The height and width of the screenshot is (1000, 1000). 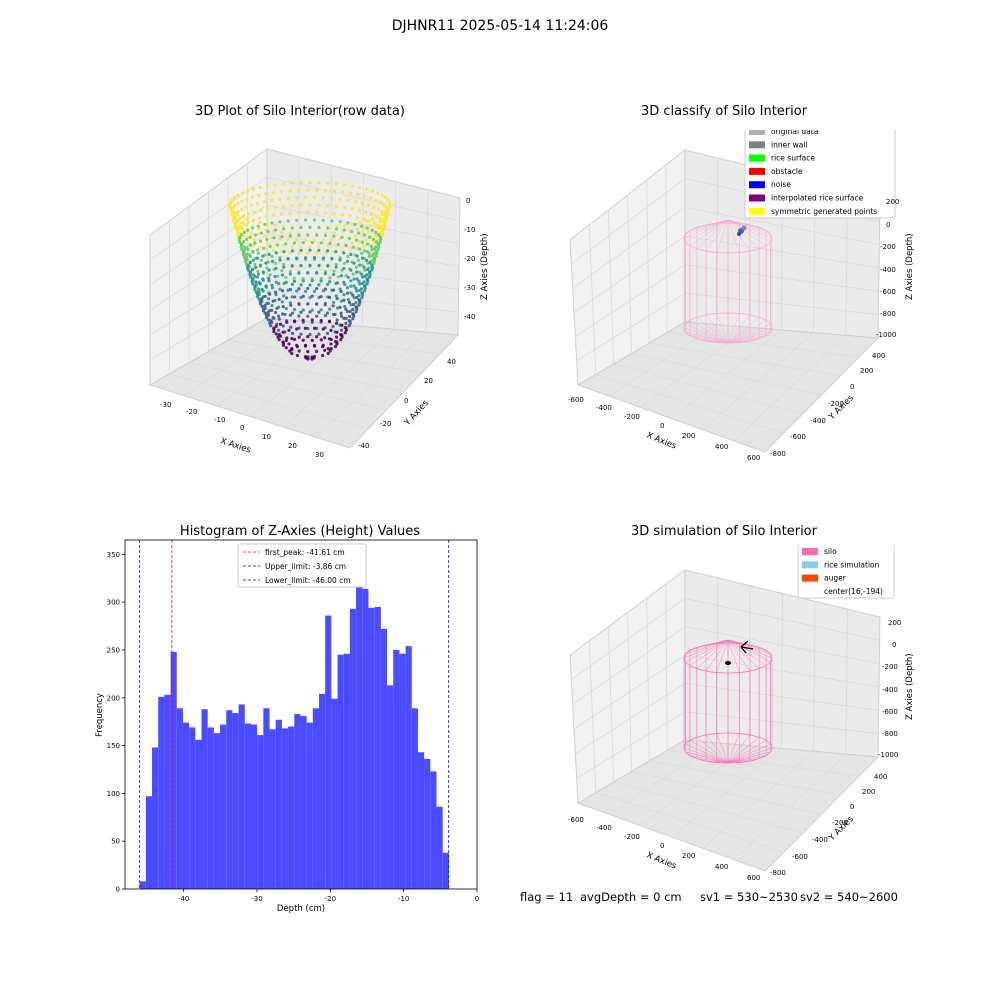 What do you see at coordinates (631, 897) in the screenshot?
I see `avg-depth-text: avgDepth = 0 cm` at bounding box center [631, 897].